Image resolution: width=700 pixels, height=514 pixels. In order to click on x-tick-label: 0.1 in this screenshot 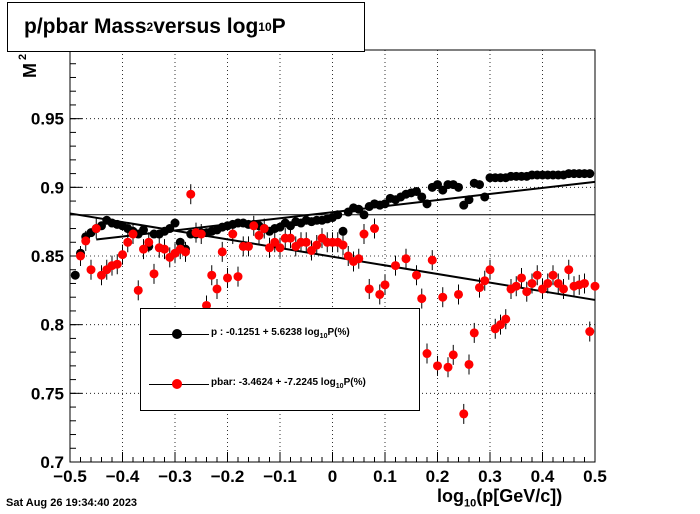, I will do `click(385, 476)`.